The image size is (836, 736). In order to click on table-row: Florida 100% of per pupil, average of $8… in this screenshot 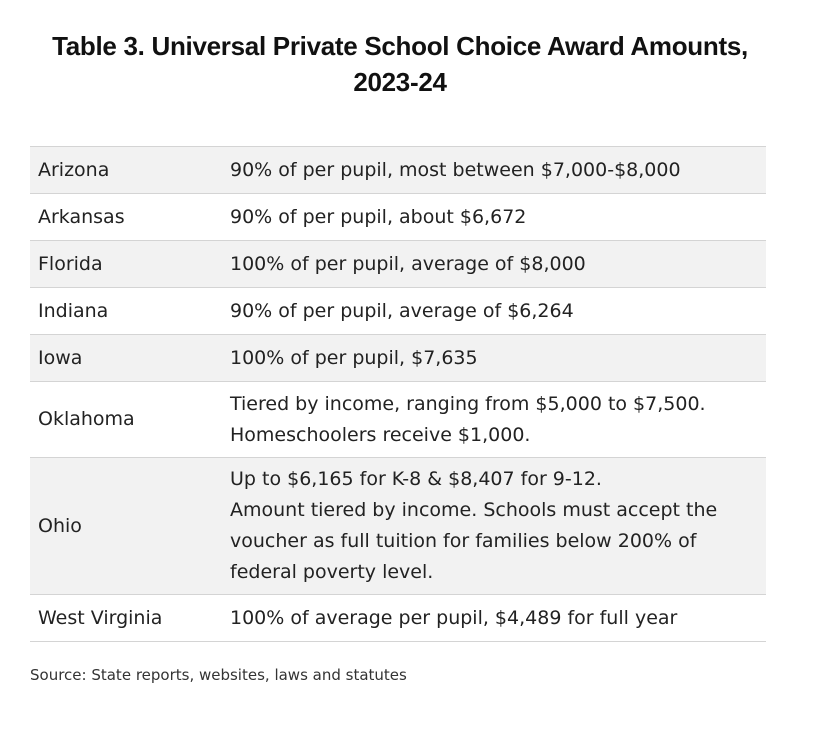, I will do `click(398, 264)`.